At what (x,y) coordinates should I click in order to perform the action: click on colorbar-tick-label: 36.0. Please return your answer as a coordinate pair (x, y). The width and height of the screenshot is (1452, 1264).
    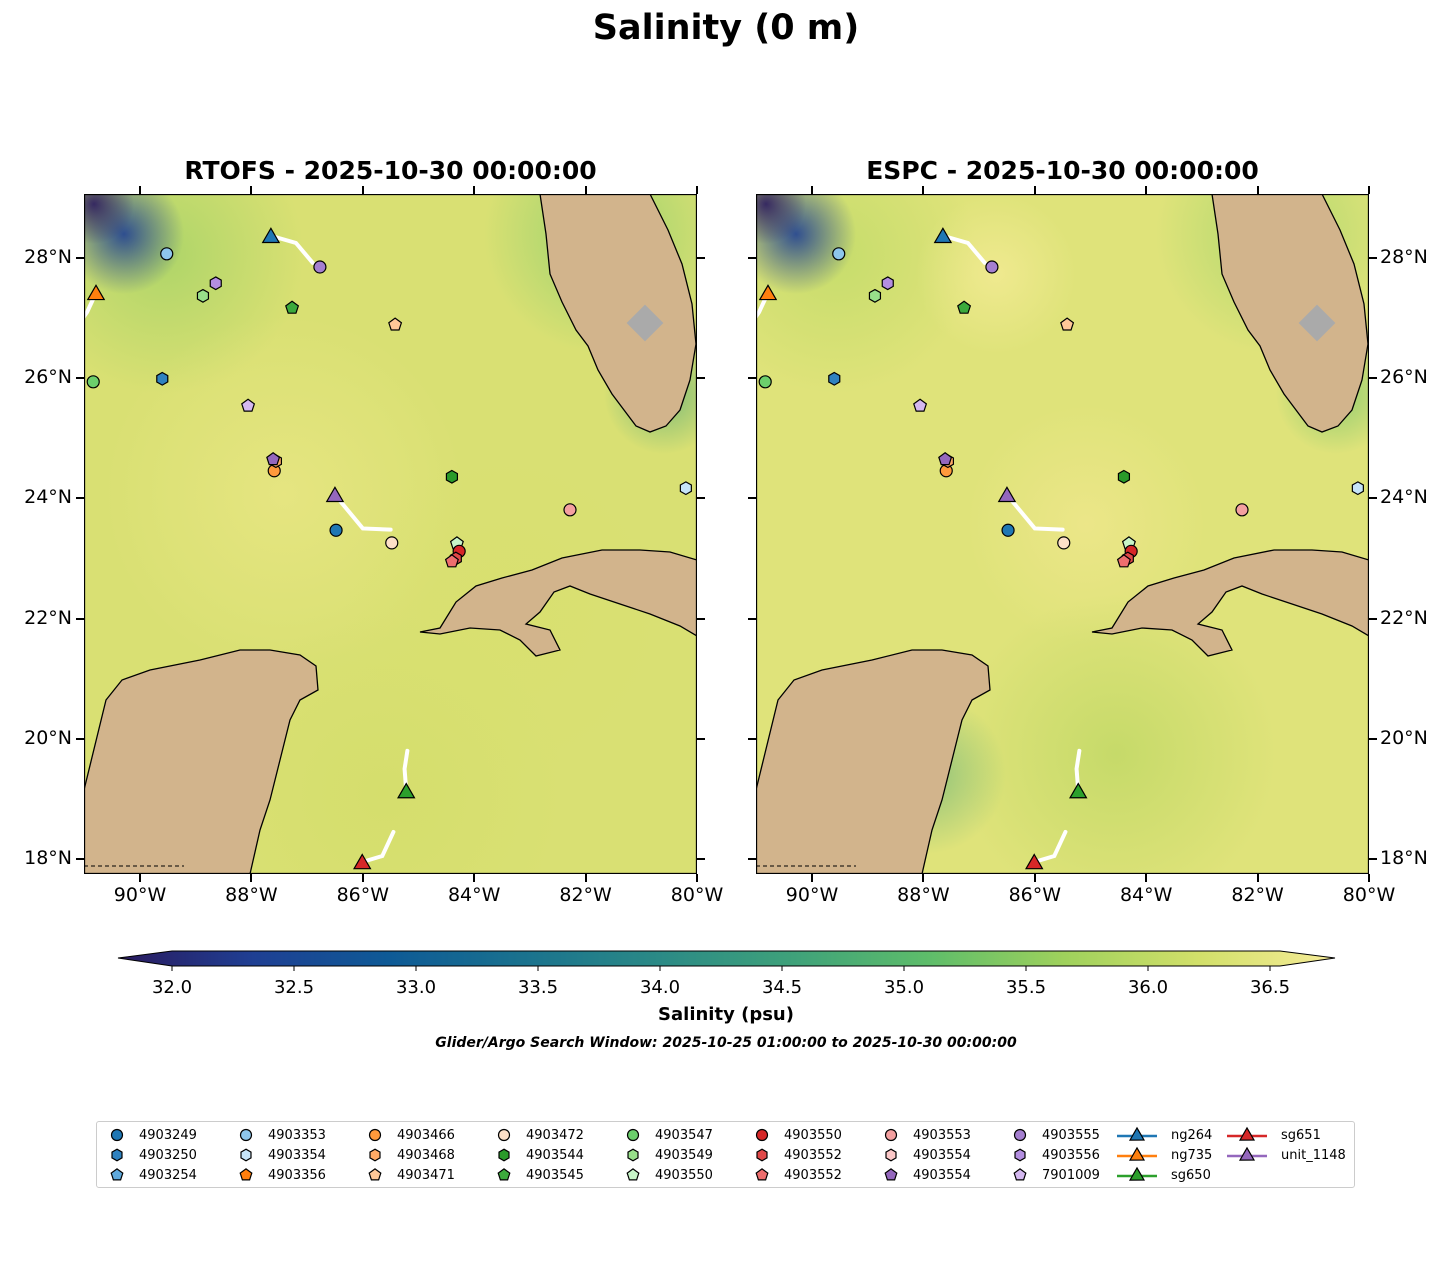
    Looking at the image, I should click on (1148, 987).